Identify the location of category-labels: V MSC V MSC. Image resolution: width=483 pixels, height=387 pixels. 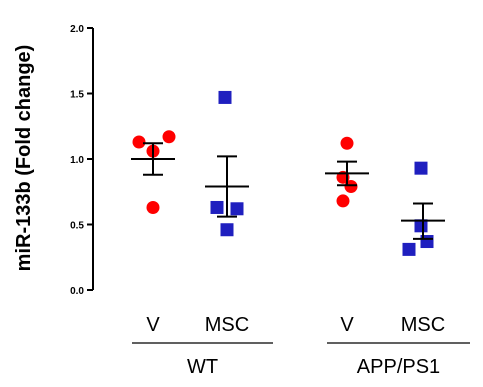
(295, 325).